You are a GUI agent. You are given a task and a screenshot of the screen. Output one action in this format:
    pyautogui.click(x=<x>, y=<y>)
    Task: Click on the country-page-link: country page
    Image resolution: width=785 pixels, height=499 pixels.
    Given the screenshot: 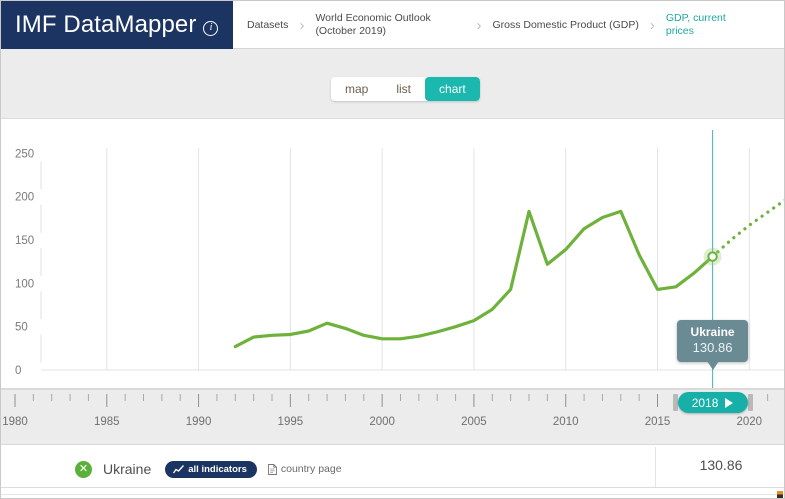 What is the action you would take?
    pyautogui.click(x=304, y=469)
    